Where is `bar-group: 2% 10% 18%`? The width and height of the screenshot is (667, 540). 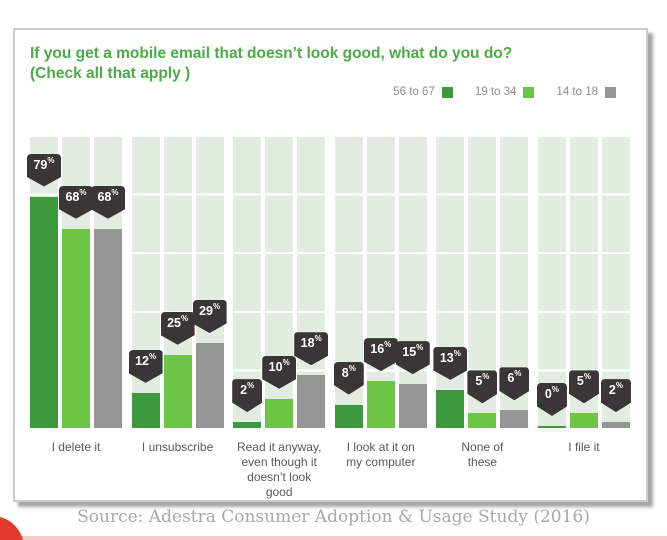
bar-group: 2% 10% 18% is located at coordinates (280, 281).